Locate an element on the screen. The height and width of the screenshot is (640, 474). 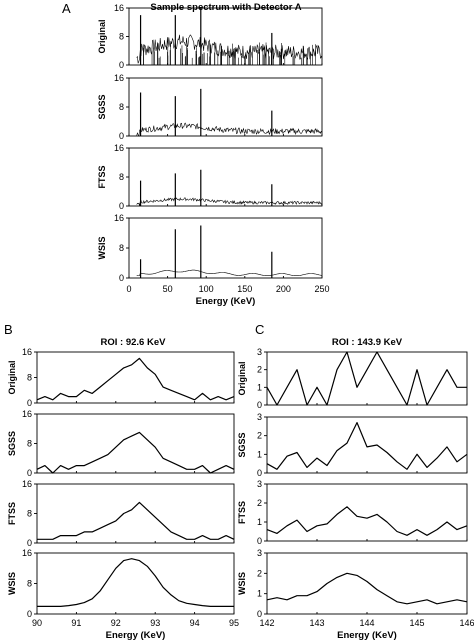
x-tick-label: 142 is located at coordinates (266, 623).